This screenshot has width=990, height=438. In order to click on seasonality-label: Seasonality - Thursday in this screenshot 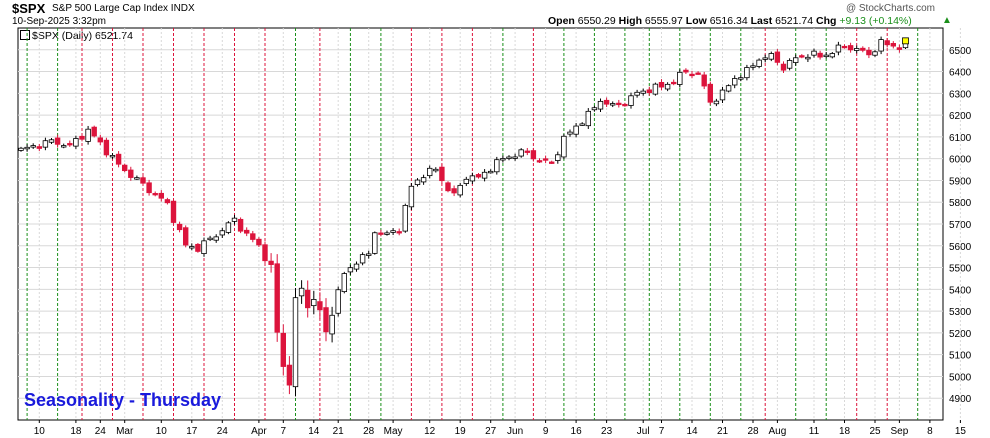, I will do `click(123, 400)`.